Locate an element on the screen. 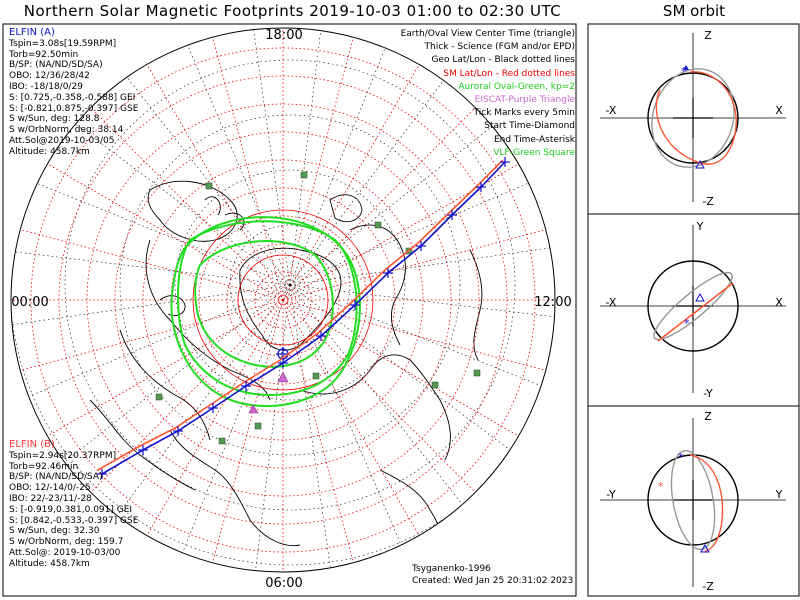 The width and height of the screenshot is (800, 600). orbit-xz-left: -X is located at coordinates (611, 110).